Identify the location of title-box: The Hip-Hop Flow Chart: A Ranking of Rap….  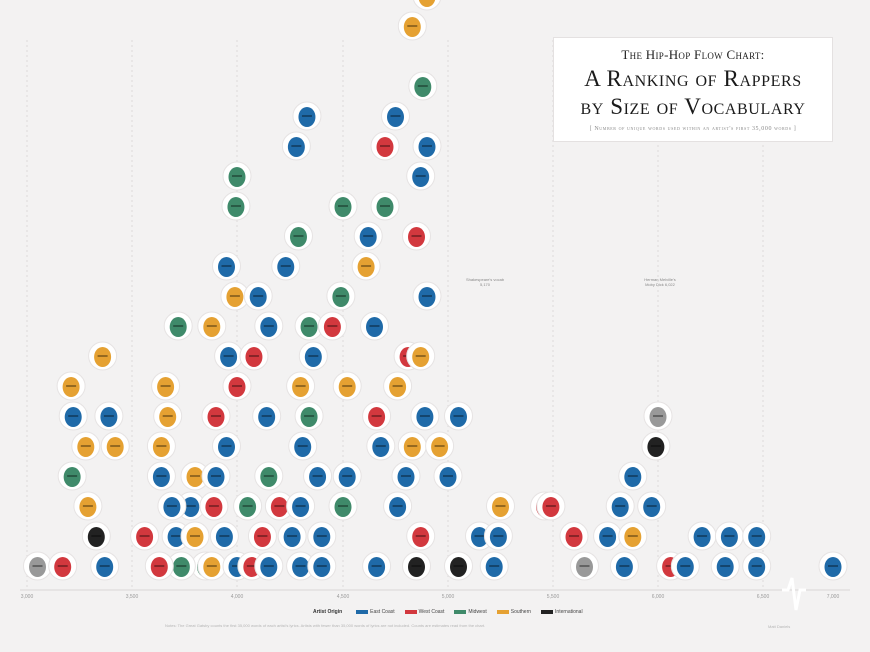
(693, 89).